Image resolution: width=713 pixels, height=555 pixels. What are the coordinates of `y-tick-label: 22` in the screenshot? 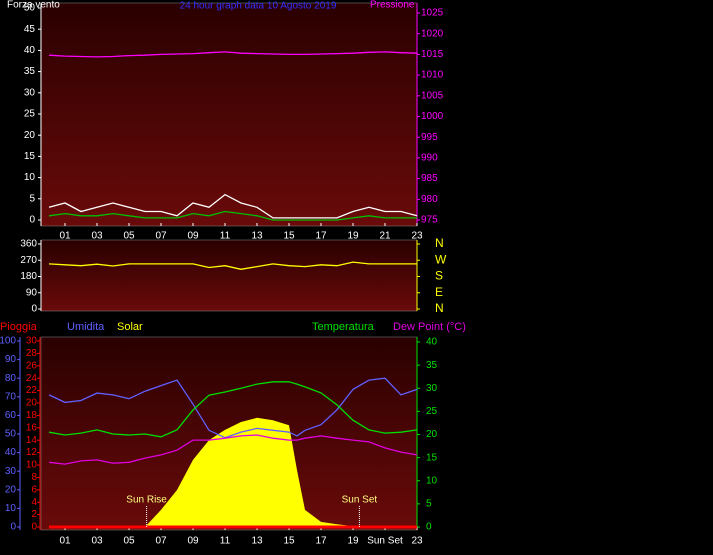 It's located at (32, 390).